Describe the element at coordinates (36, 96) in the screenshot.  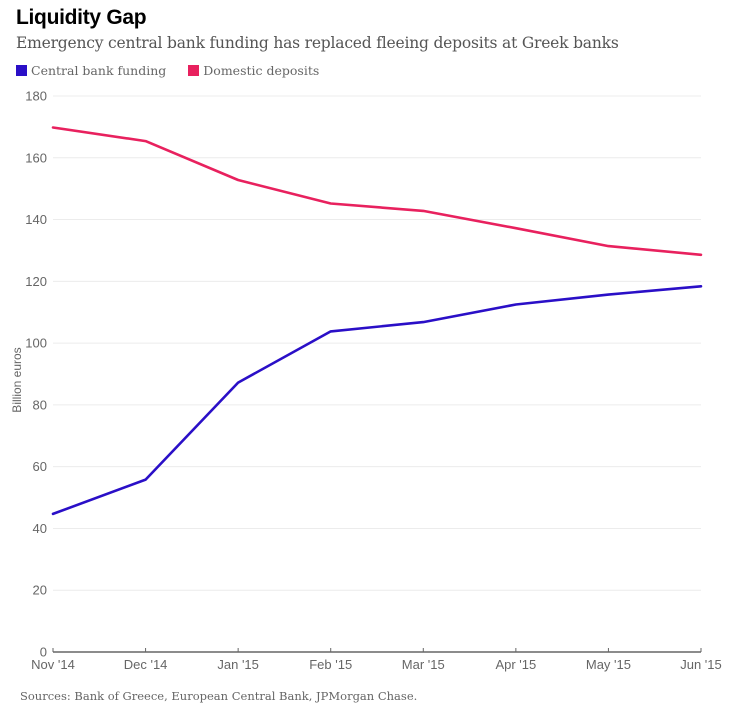
I see `y-tick-label-180: 180` at that location.